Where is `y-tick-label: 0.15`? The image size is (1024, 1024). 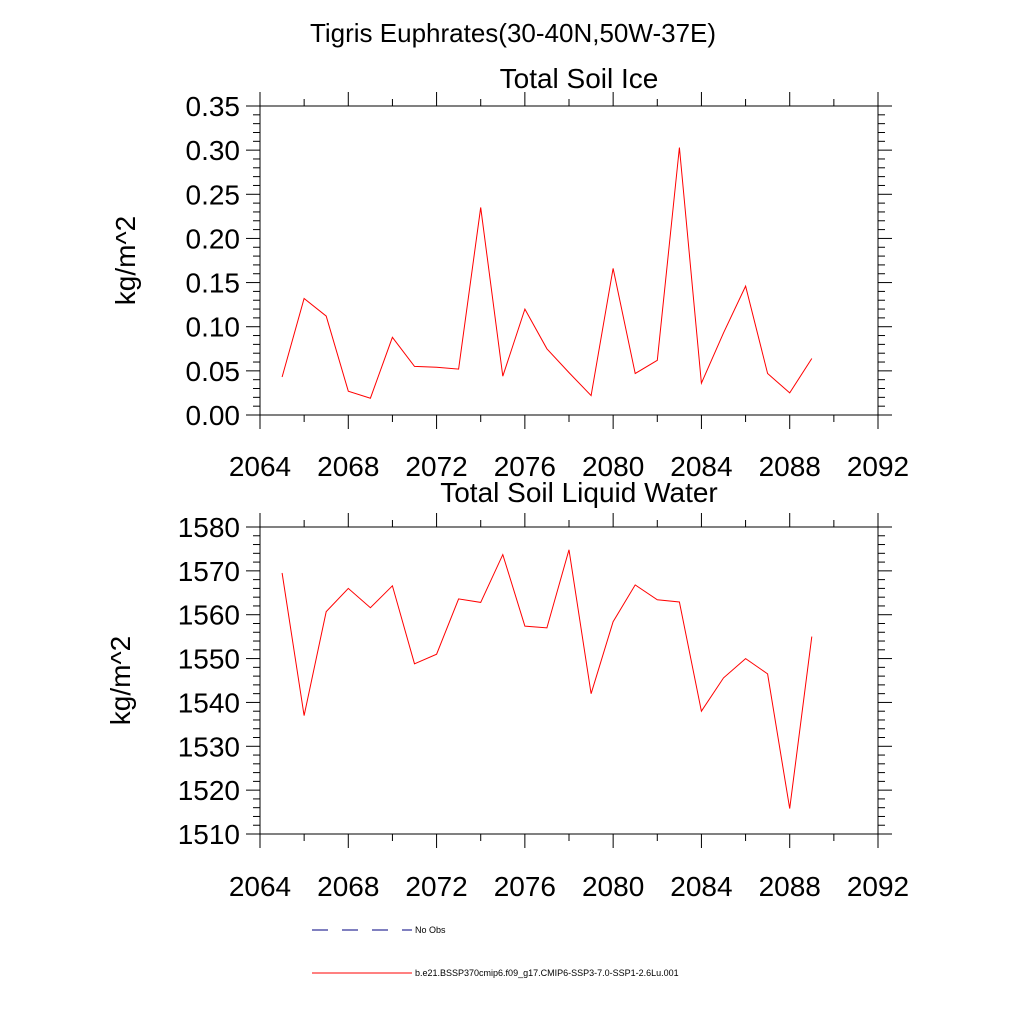 y-tick-label: 0.15 is located at coordinates (213, 283).